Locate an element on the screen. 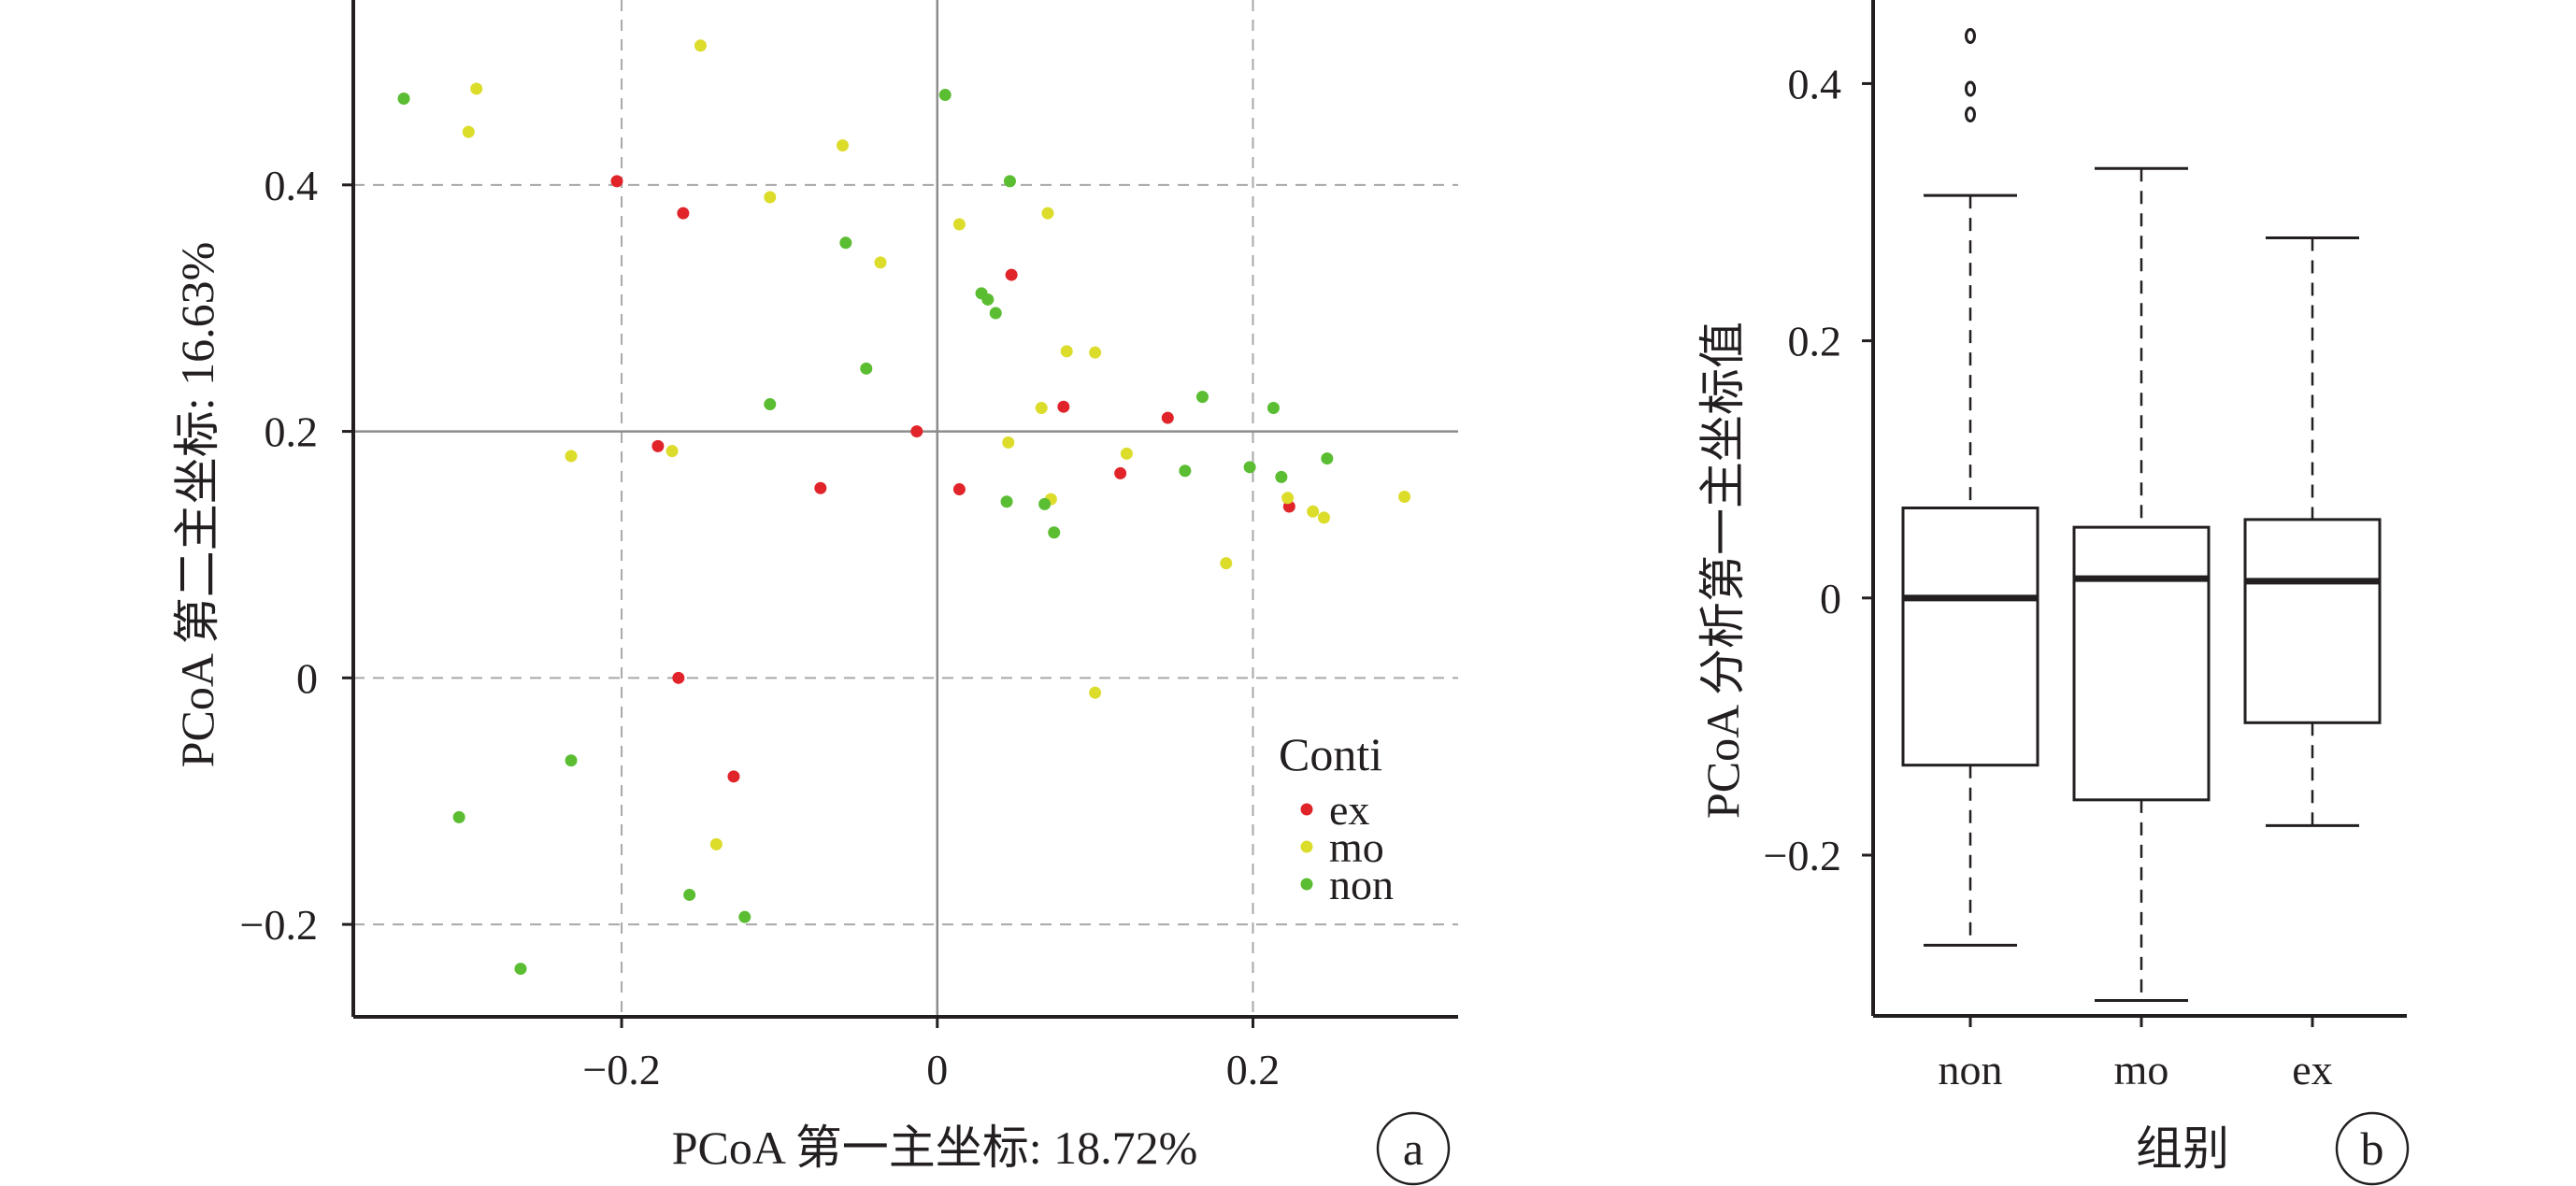 This screenshot has height=1186, width=2576. a-x-tick-label: −0.2 is located at coordinates (621, 1069).